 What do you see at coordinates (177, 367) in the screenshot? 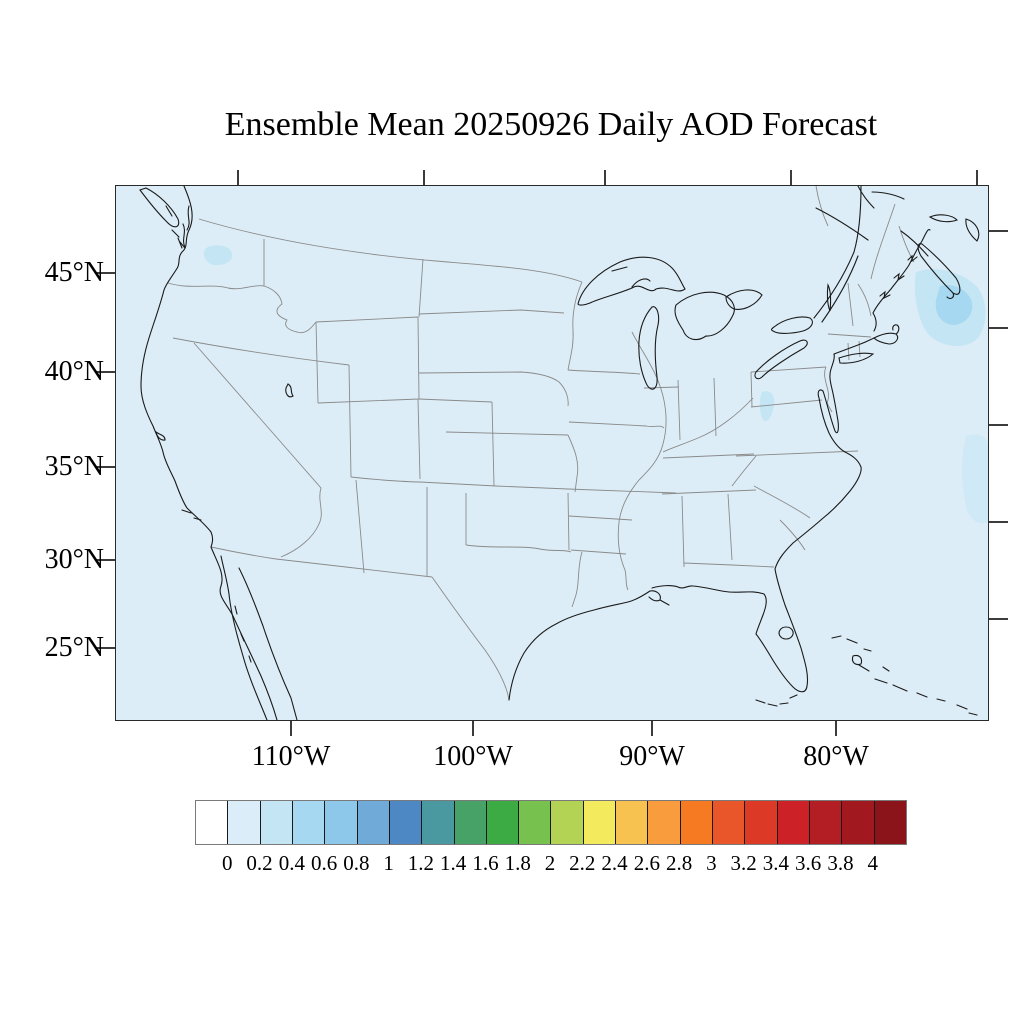
I see `pacific-coast` at bounding box center [177, 367].